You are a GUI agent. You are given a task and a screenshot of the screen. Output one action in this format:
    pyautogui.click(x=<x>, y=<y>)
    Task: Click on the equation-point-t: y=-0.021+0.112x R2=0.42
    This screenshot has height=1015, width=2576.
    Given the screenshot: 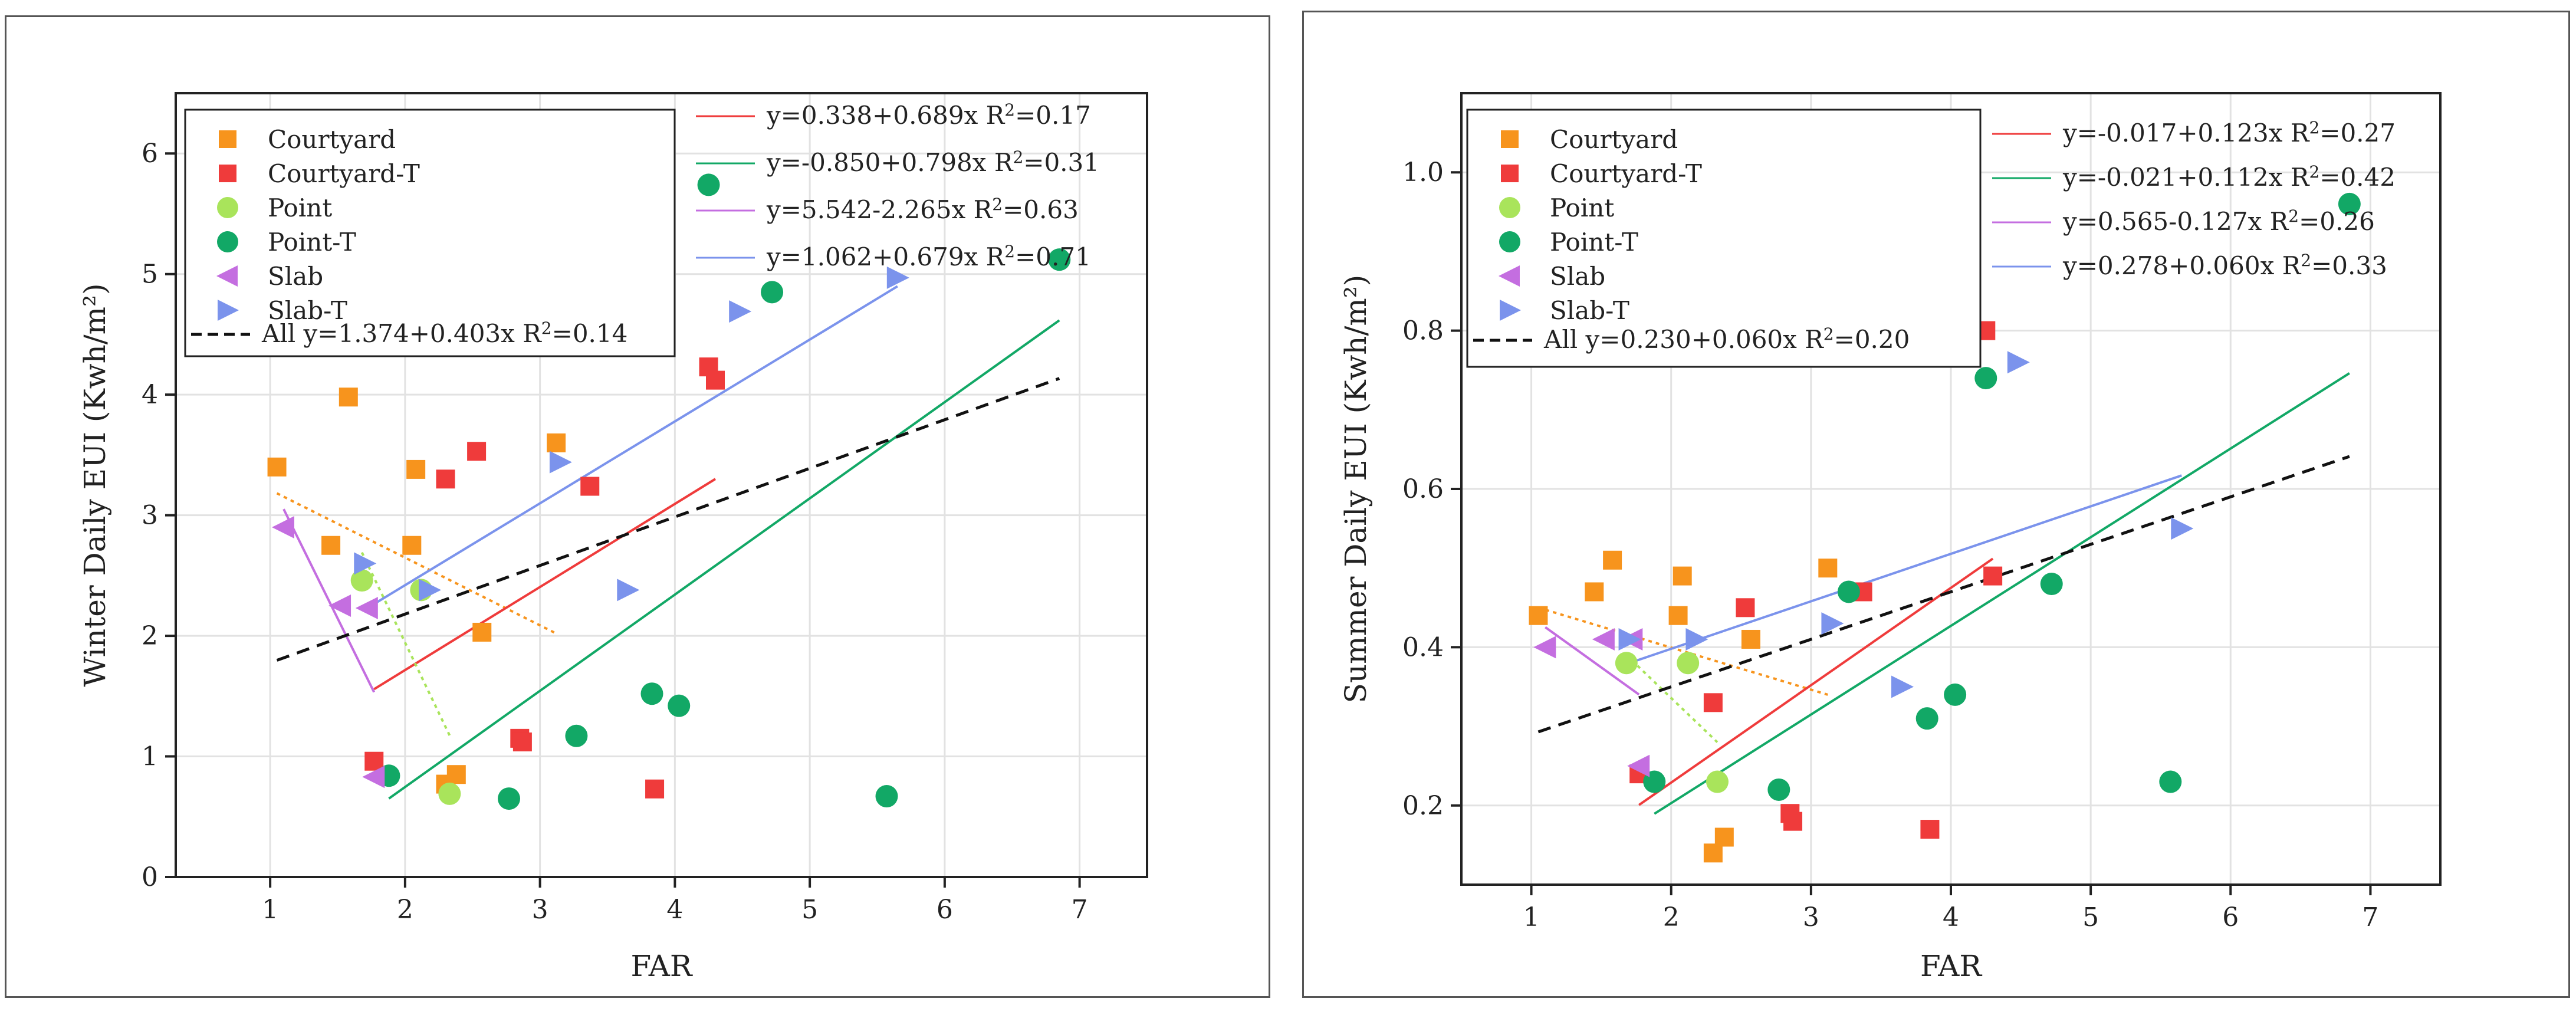 What is the action you would take?
    pyautogui.click(x=2229, y=177)
    